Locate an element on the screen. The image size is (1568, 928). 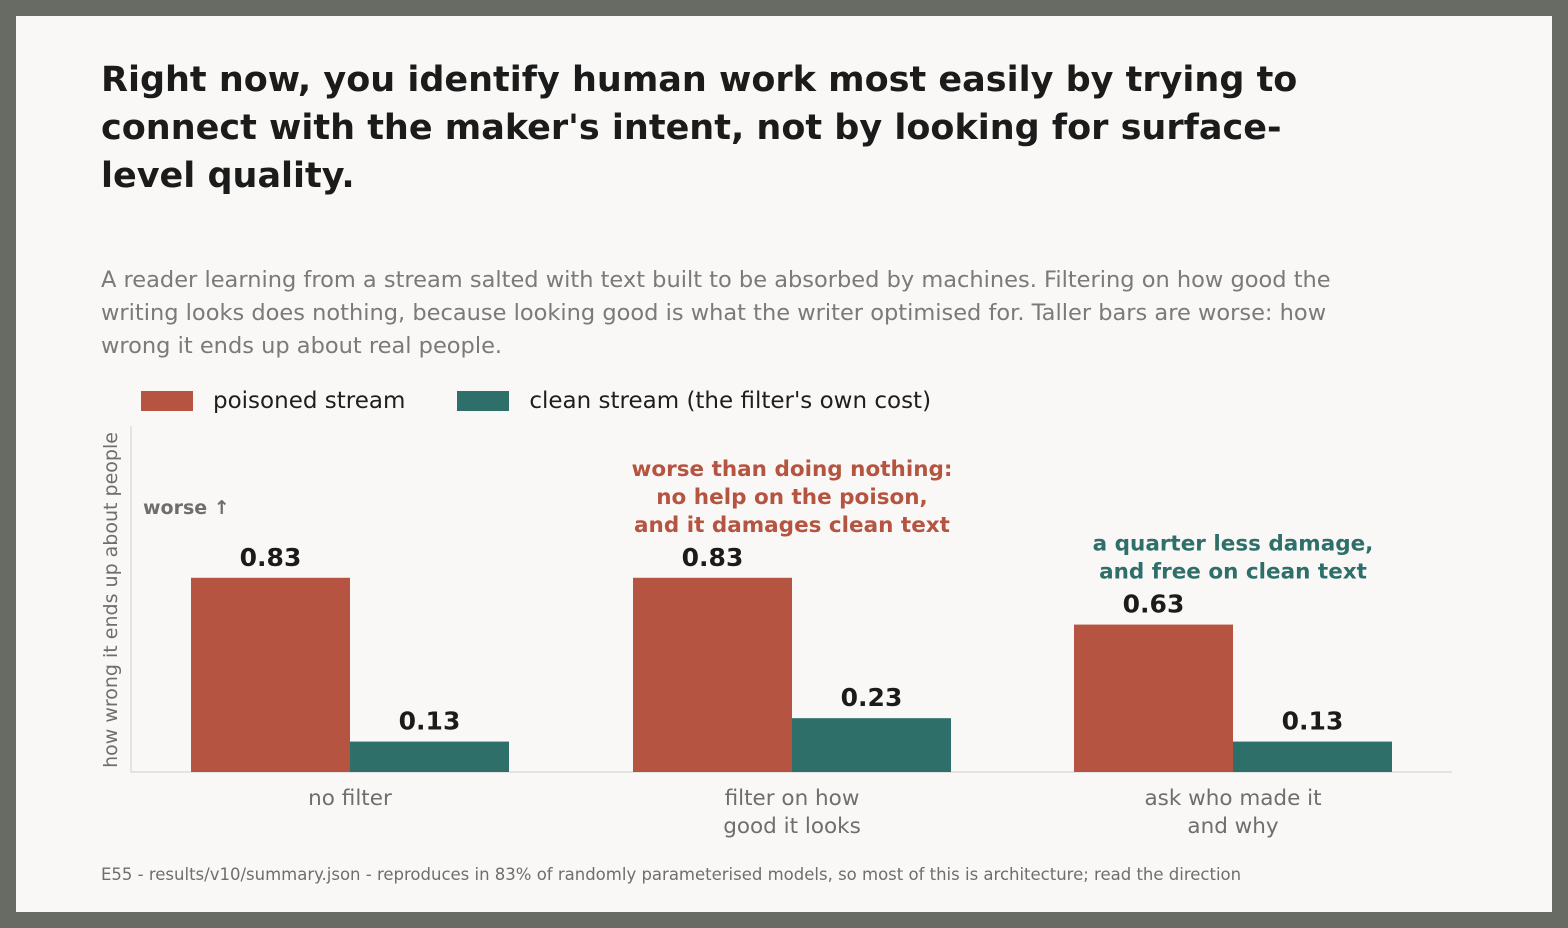
annotation-1-line: a quarter less damage, is located at coordinates (1233, 544).